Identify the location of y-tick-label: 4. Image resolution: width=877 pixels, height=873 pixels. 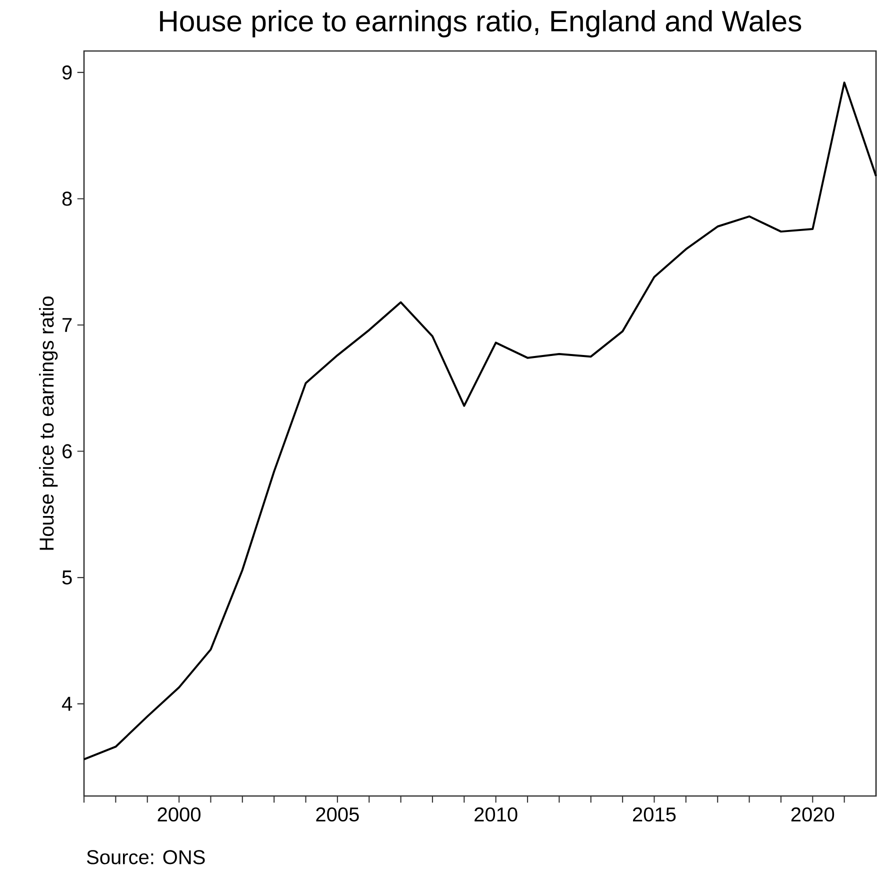
(67, 703).